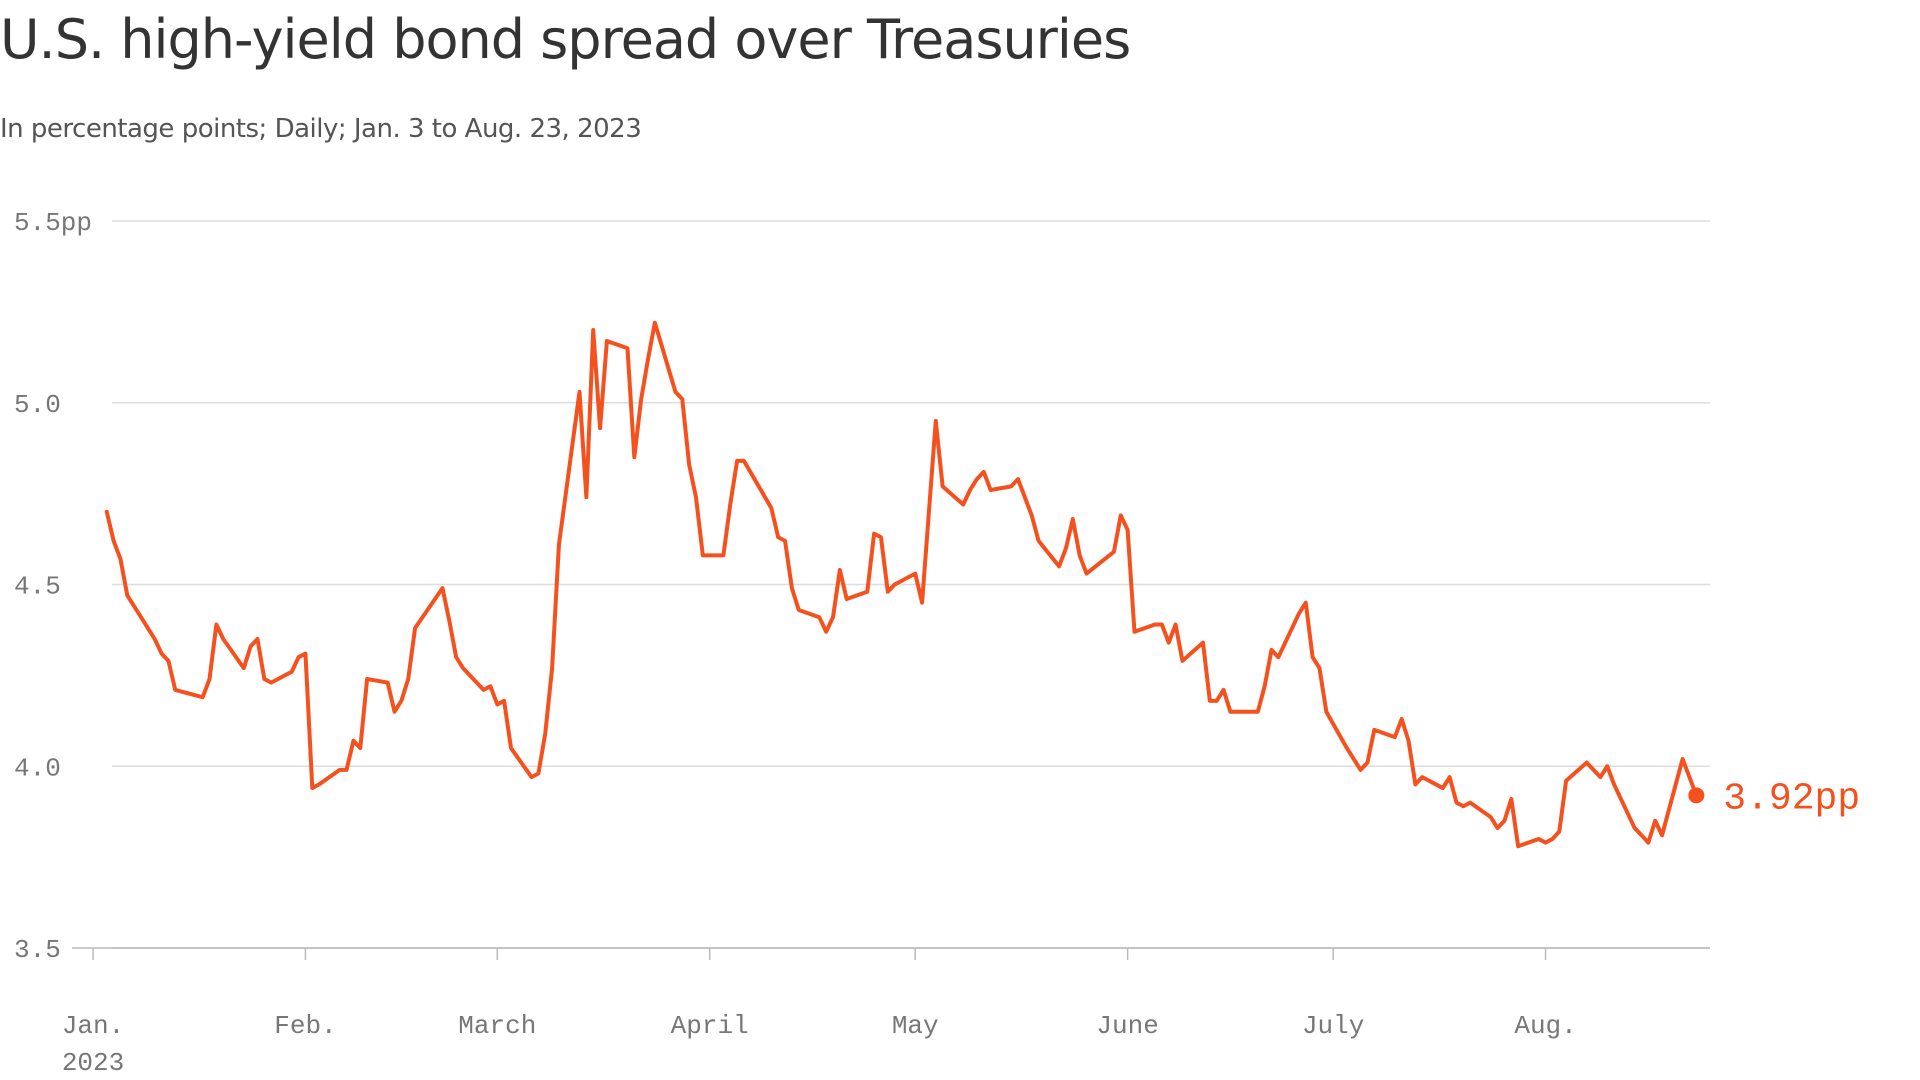 This screenshot has height=1080, width=1920. I want to click on y-tick-label: 4.0, so click(37, 768).